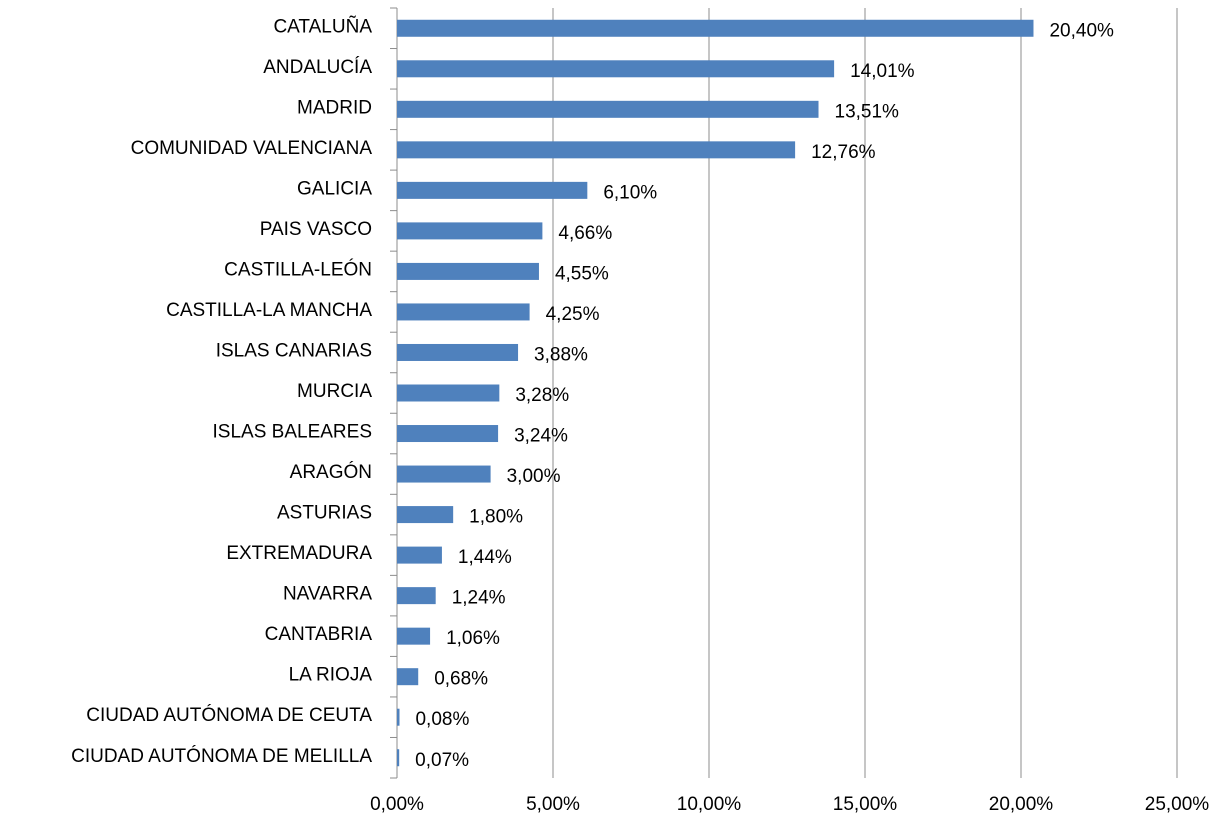  I want to click on y-tick-label: LA RIOJA, so click(331, 675).